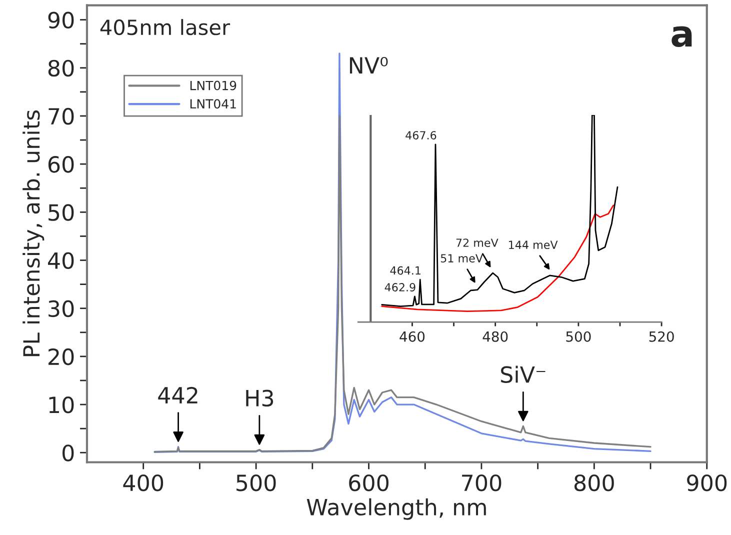  Describe the element at coordinates (33, 233) in the screenshot. I see `y-axis-title: PL intensity, arb. units` at that location.